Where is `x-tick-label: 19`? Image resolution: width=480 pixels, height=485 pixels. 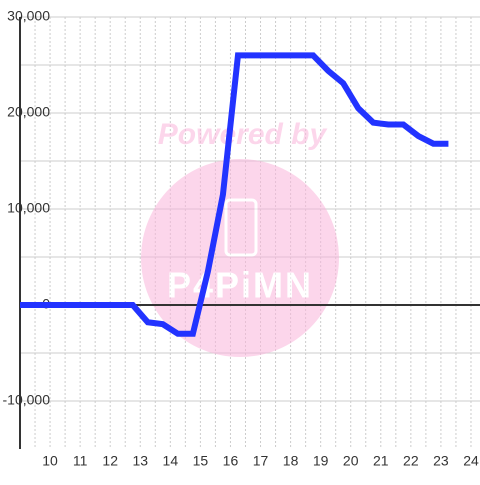 x-tick-label: 19 is located at coordinates (321, 461).